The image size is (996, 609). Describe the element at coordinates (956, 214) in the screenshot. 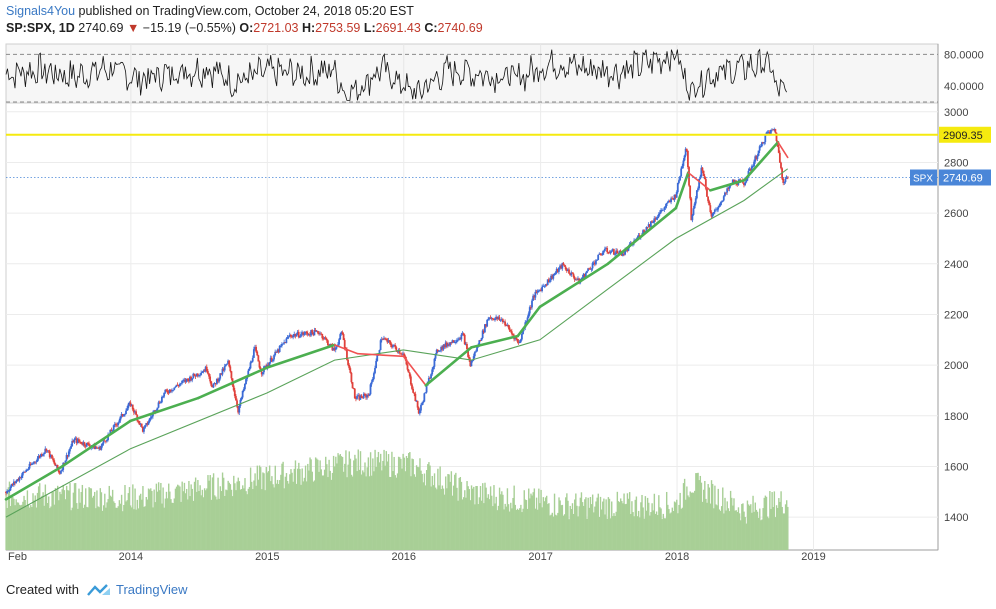

I see `price-tick-label: 2600` at that location.